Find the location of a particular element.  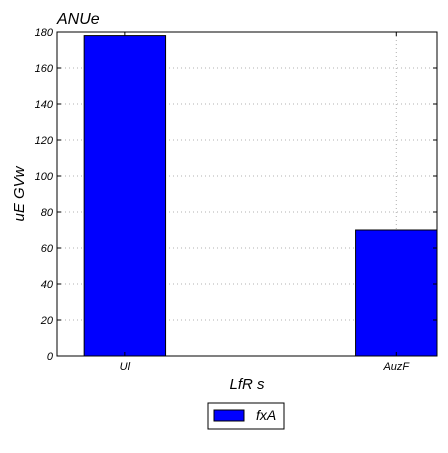

y-tick-label: 100 is located at coordinates (44, 177).